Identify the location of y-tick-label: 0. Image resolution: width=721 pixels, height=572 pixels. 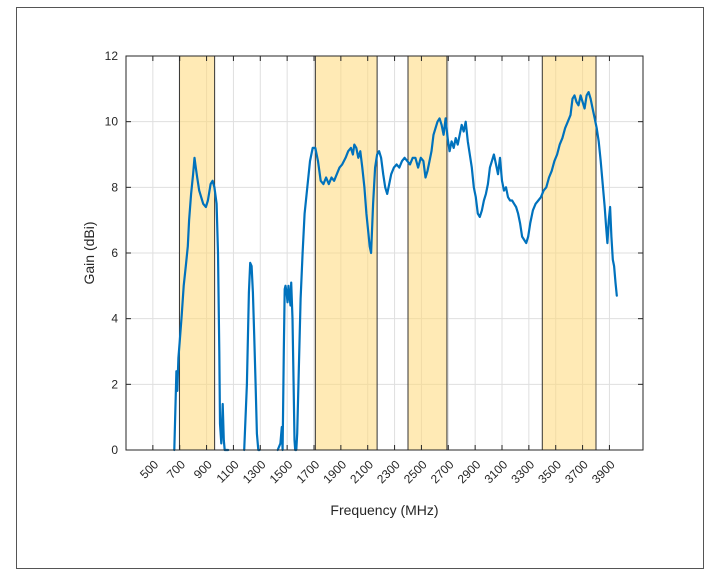
(114, 450).